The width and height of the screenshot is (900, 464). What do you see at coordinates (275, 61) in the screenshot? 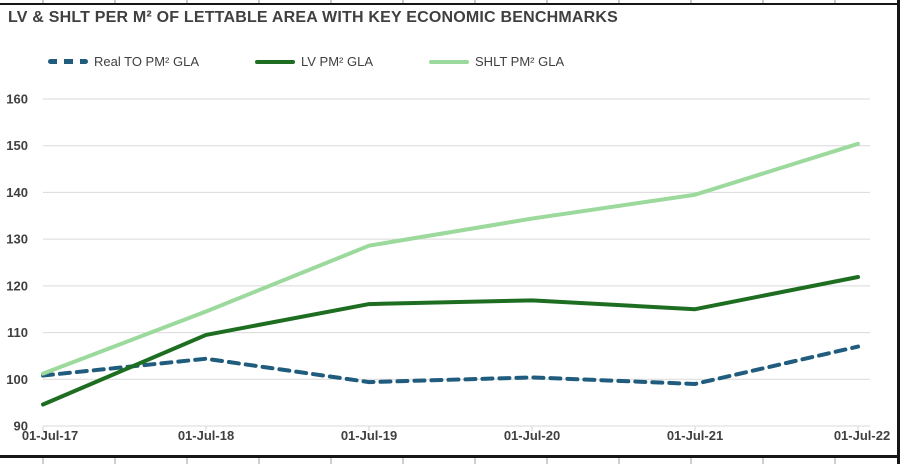
I see `legend-swatch-lv-line-icon` at bounding box center [275, 61].